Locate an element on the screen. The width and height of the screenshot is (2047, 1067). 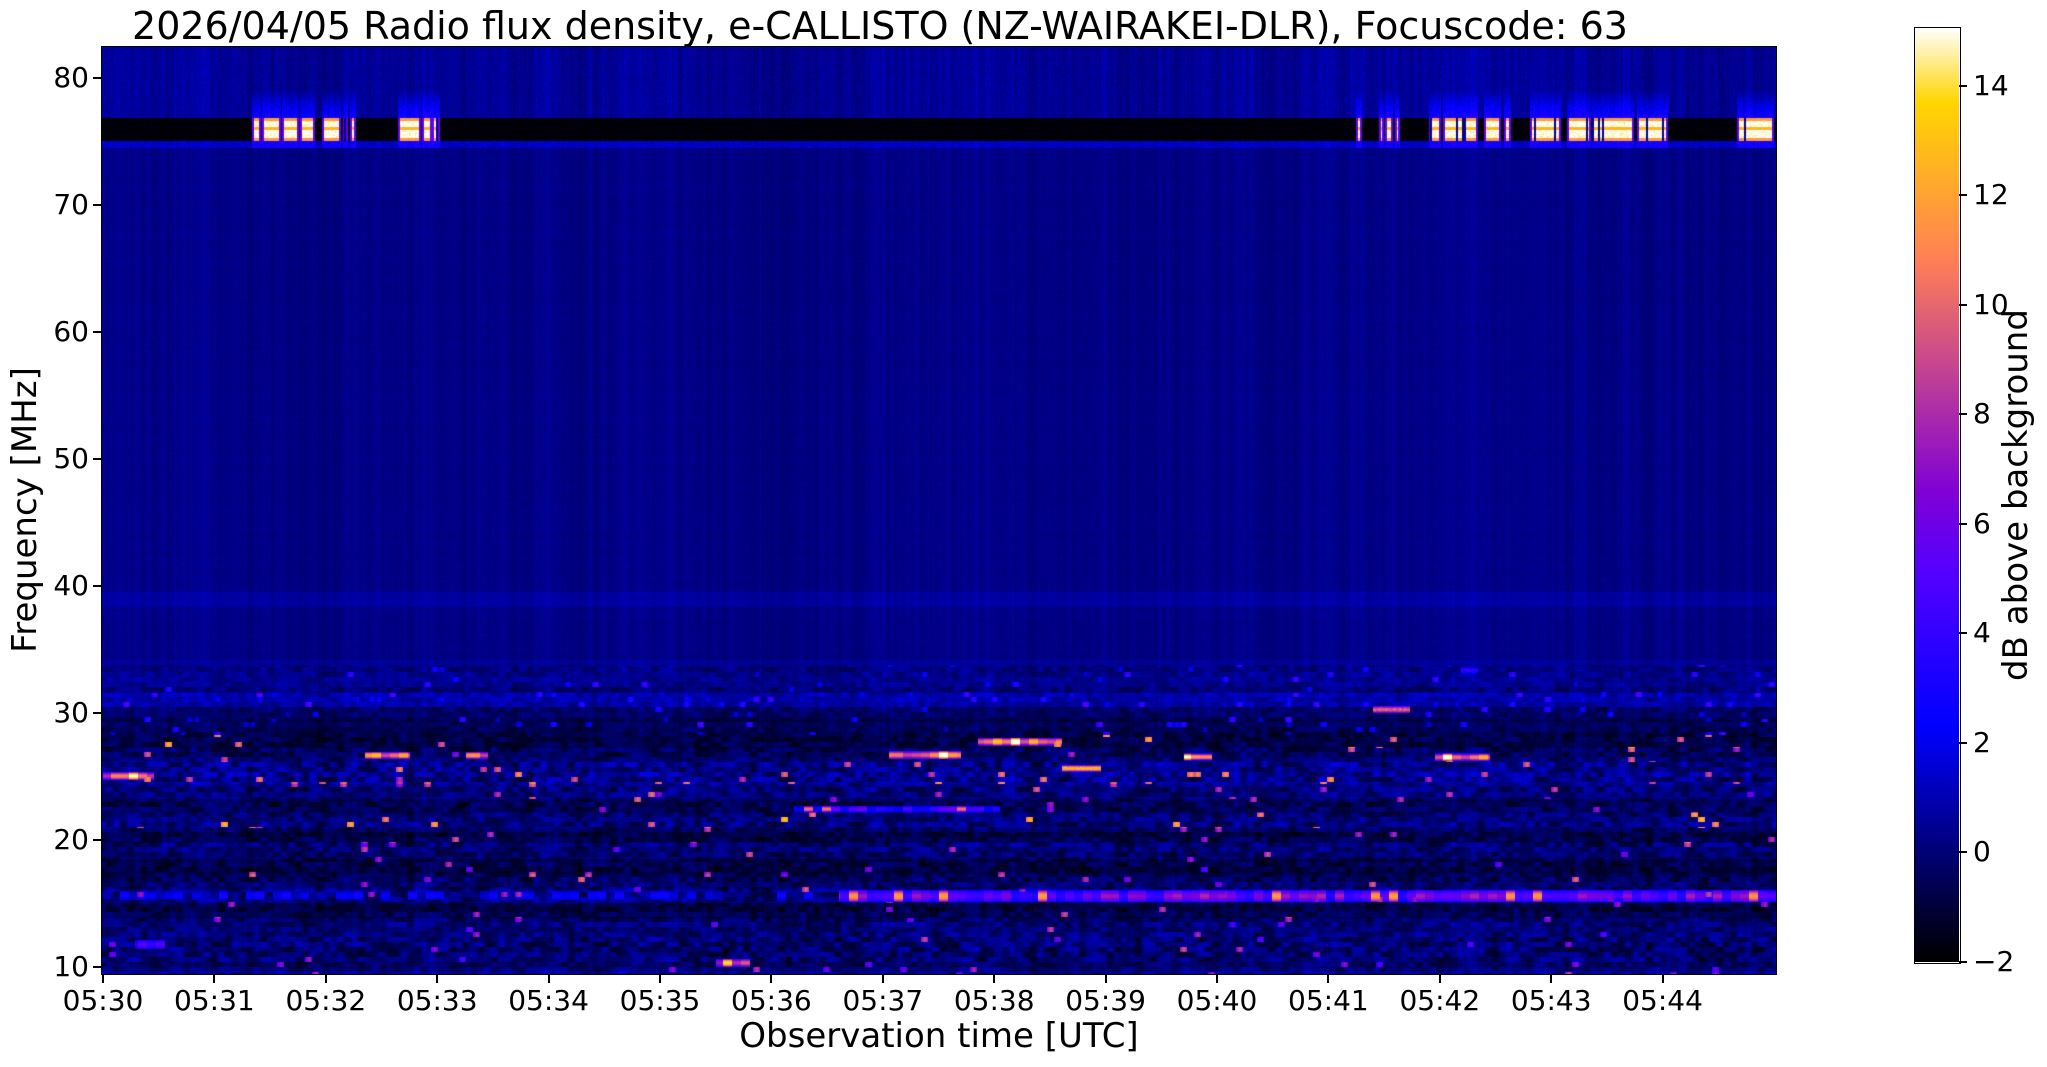
colorbar-tick-label: −2 is located at coordinates (1994, 961).